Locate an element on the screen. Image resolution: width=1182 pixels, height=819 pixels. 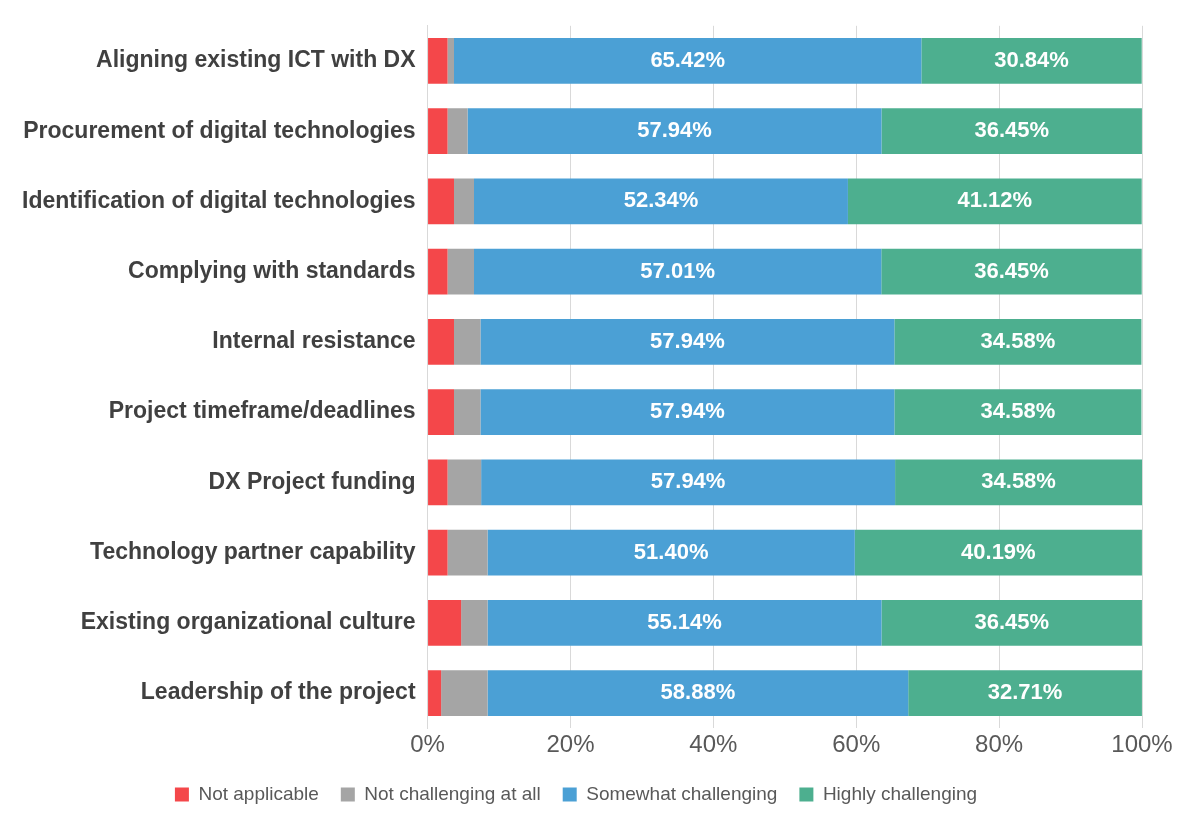
data-label: 30.84% is located at coordinates (1031, 59).